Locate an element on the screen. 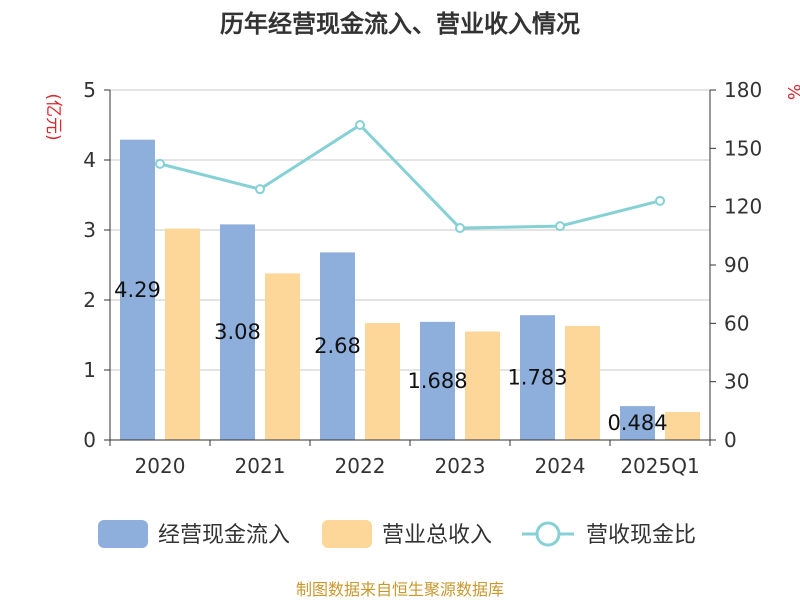 Image resolution: width=800 pixels, height=600 pixels. source-note: 制图数据来自恒生聚源数据库 is located at coordinates (400, 589).